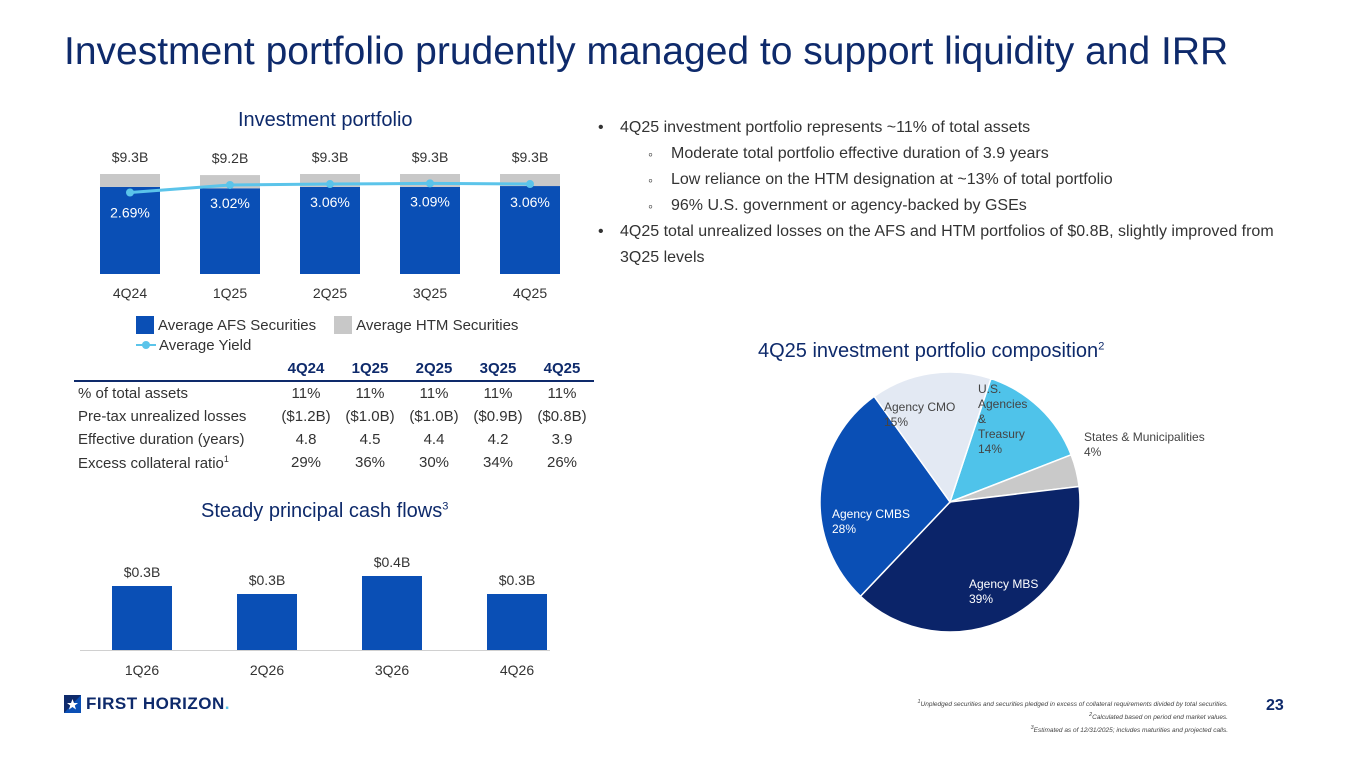 Image resolution: width=1365 pixels, height=768 pixels. I want to click on footnote-marker: 1, so click(226, 458).